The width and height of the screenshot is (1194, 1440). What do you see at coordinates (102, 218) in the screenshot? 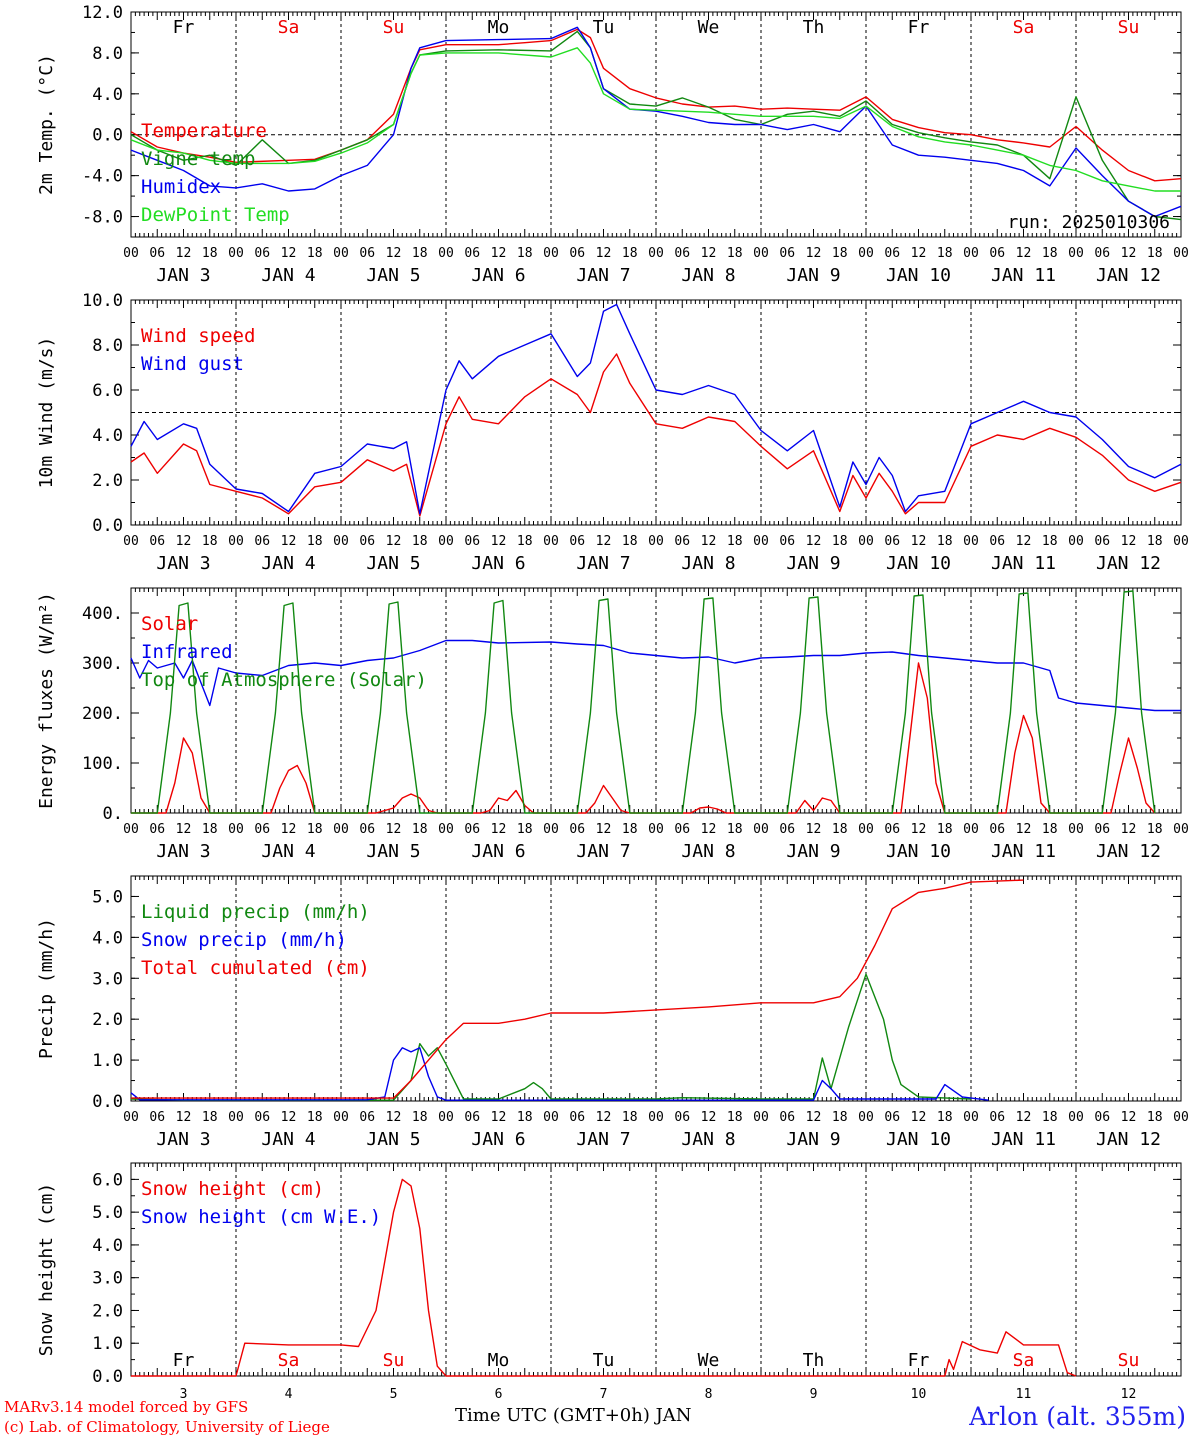
I see `y-tick-label: -8.0` at bounding box center [102, 218].